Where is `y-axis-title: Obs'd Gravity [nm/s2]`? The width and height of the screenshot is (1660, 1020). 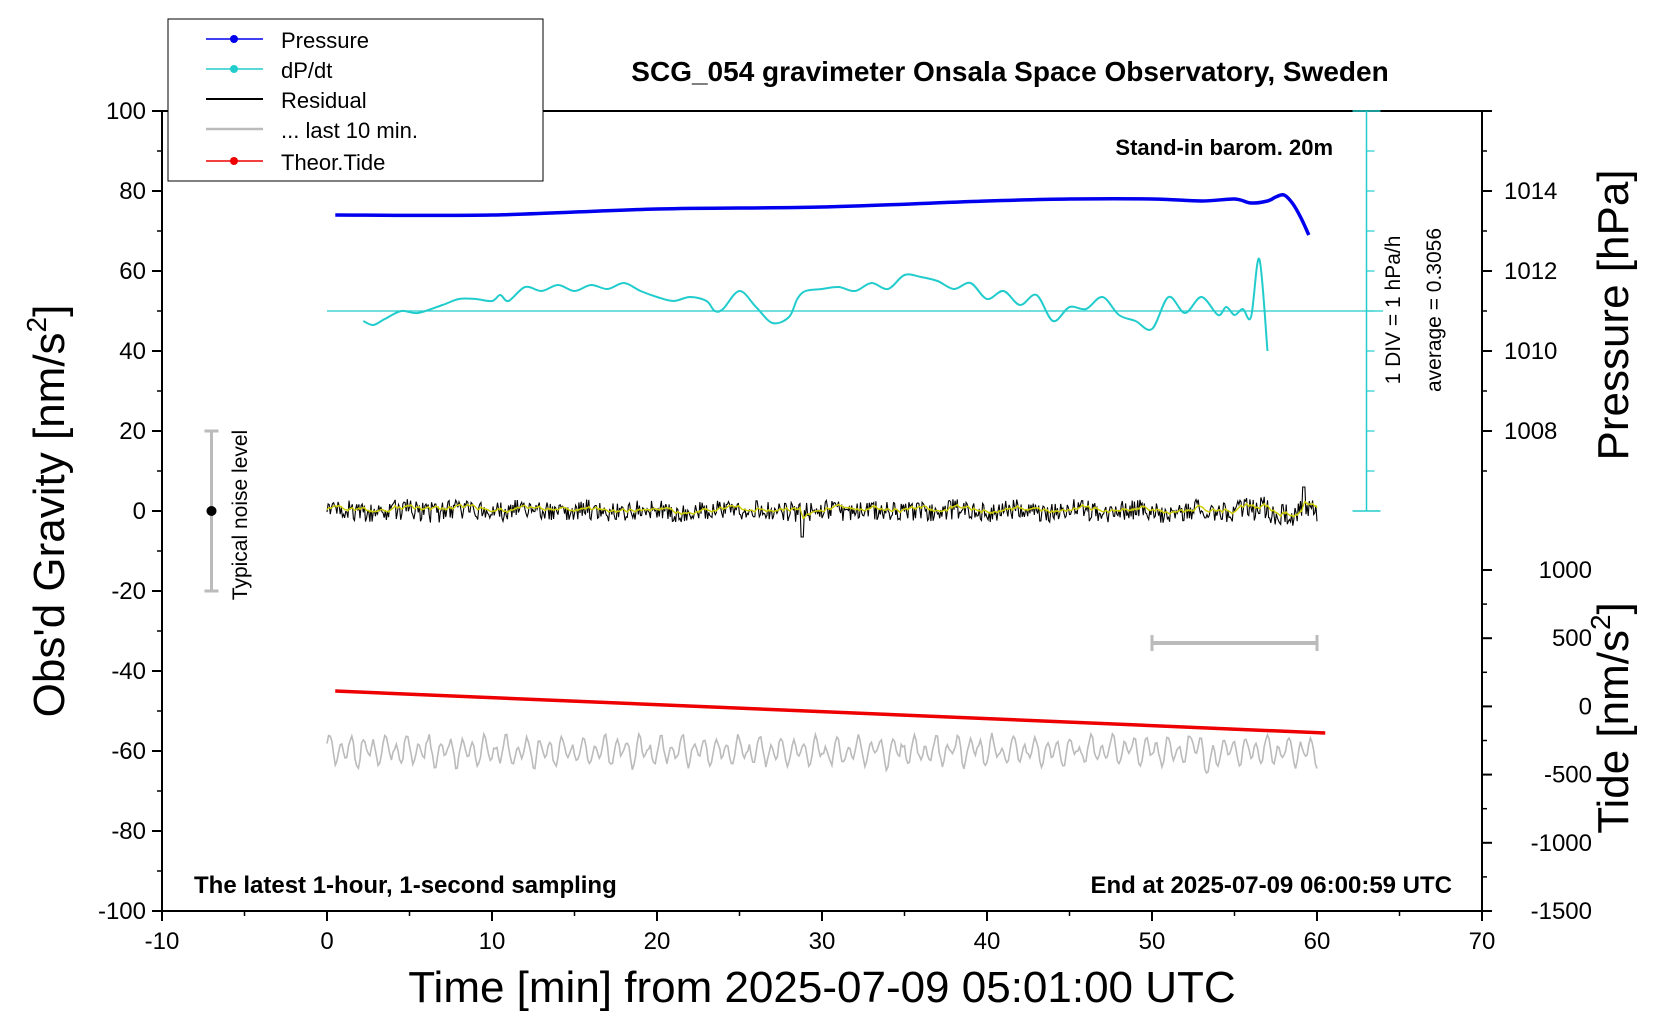
y-axis-title: Obs'd Gravity [nm/s2] is located at coordinates (47, 511).